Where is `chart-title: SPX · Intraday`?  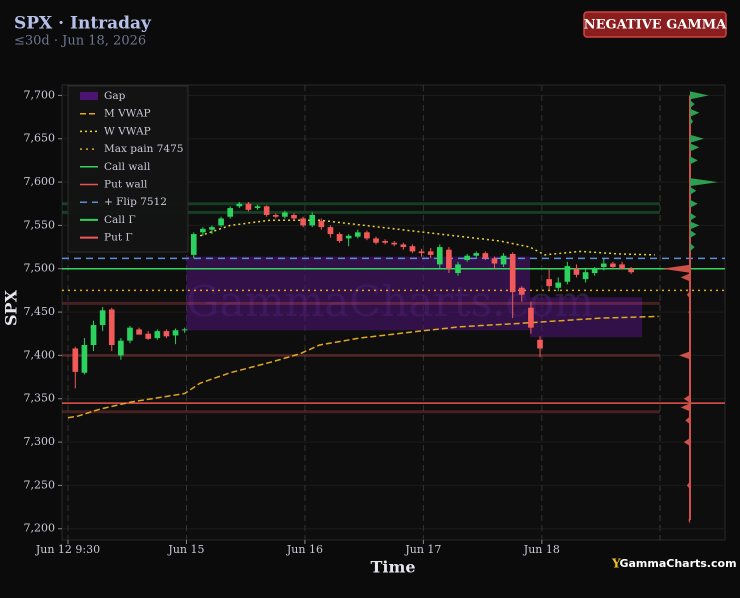 chart-title: SPX · Intraday is located at coordinates (83, 24).